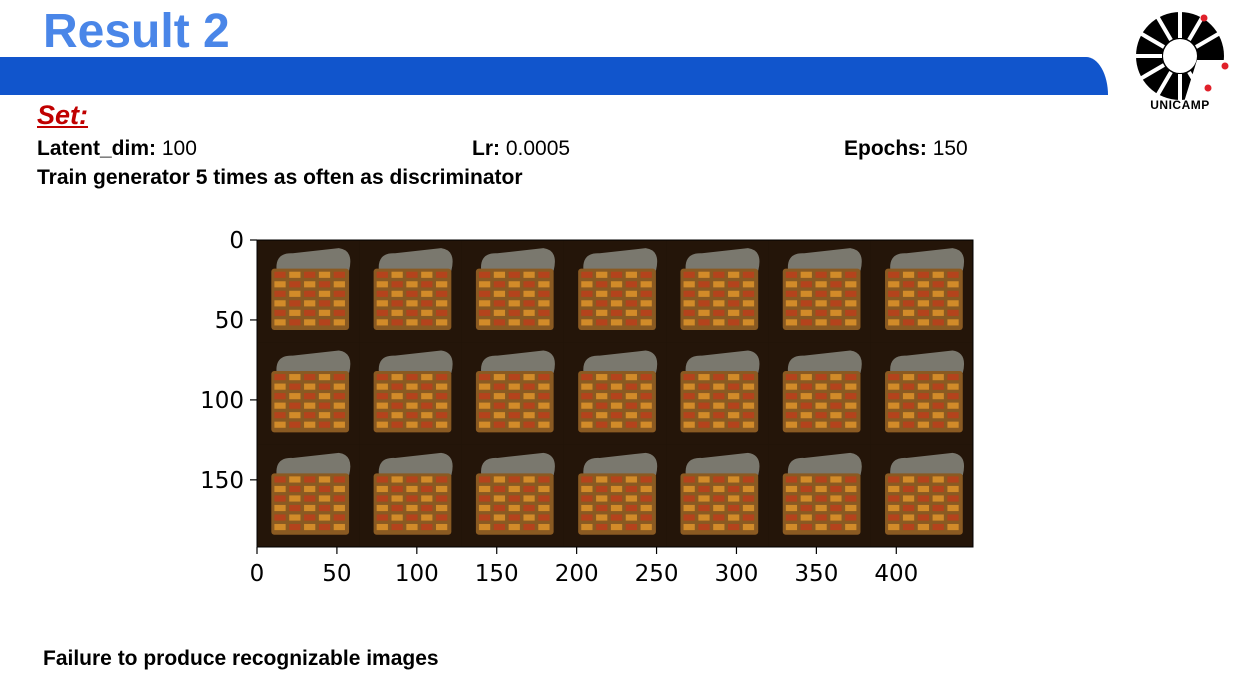  Describe the element at coordinates (1180, 105) in the screenshot. I see `logo-text: UNICAMP` at that location.